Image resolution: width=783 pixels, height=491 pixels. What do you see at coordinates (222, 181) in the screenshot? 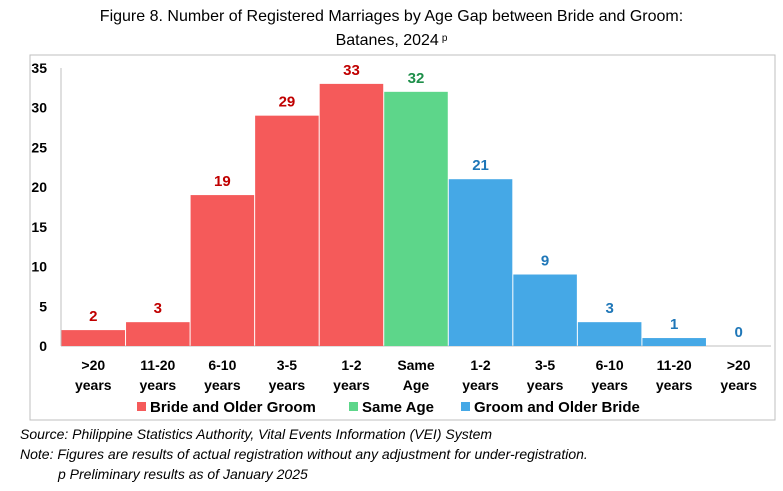
I see `bar-value-label: 19` at bounding box center [222, 181].